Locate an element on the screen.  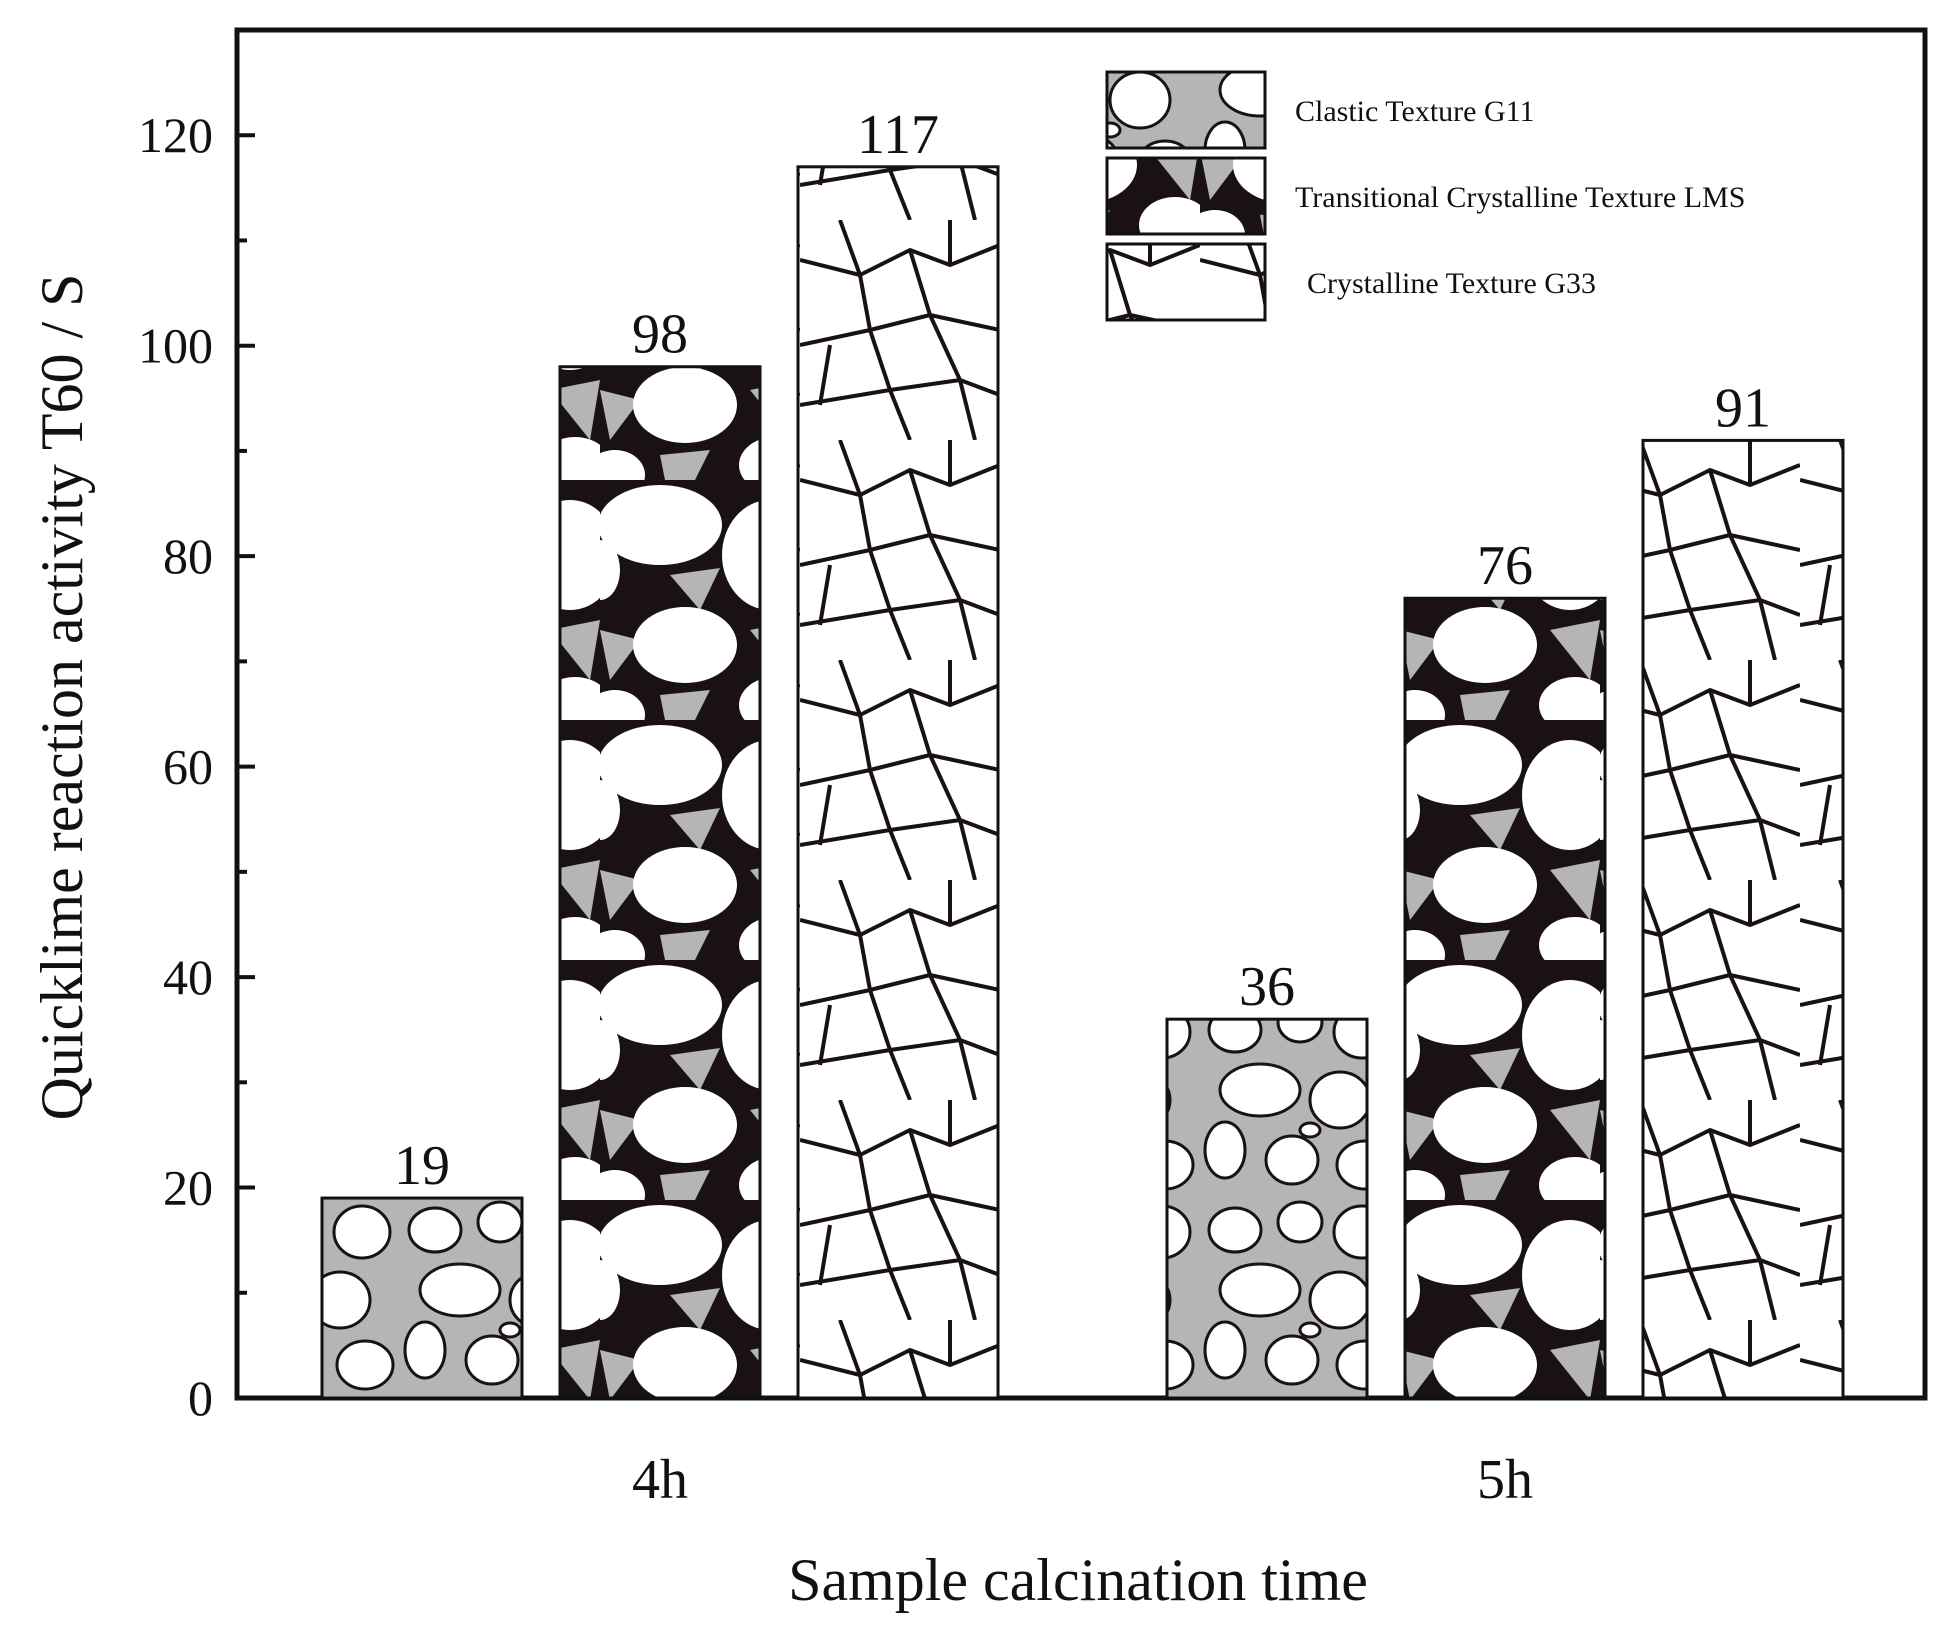
y-tick-label: 60 is located at coordinates (188, 767).